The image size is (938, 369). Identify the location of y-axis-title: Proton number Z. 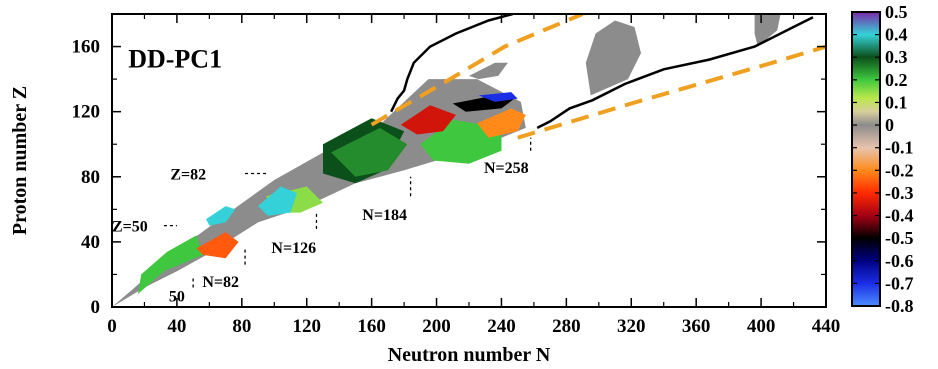
(20, 160).